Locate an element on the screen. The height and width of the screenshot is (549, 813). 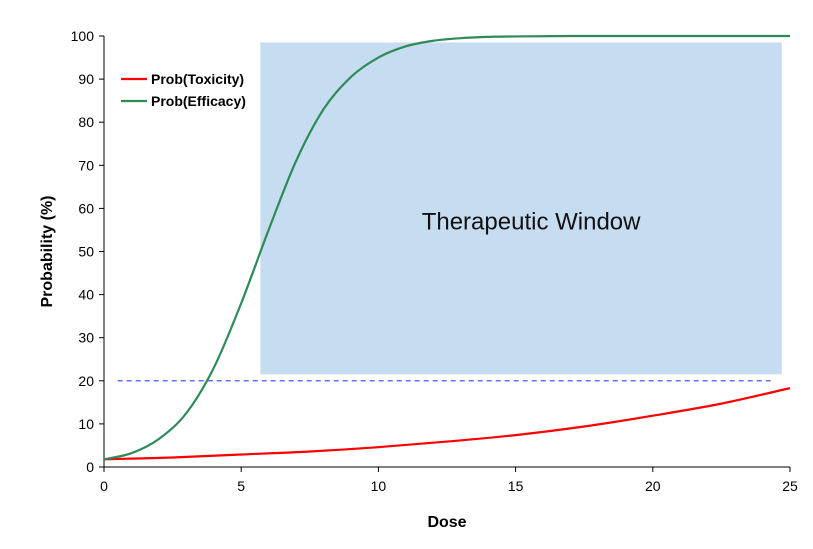
y-axis-title: Probability (%) is located at coordinates (47, 251).